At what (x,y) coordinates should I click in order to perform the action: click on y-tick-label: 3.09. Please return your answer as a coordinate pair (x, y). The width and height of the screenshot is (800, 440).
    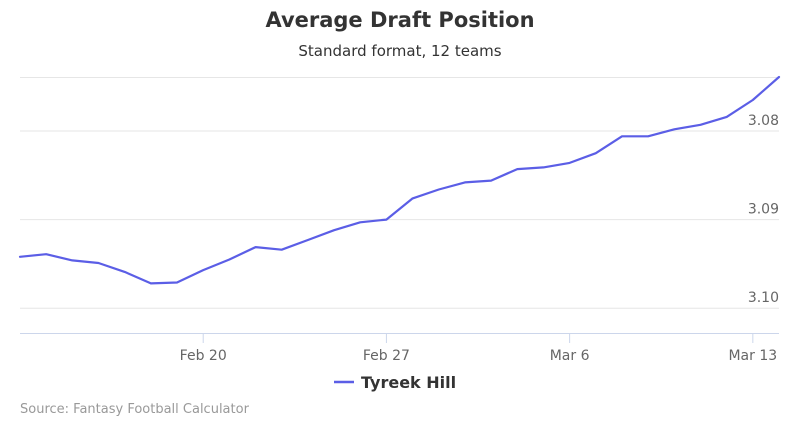
    Looking at the image, I should click on (763, 210).